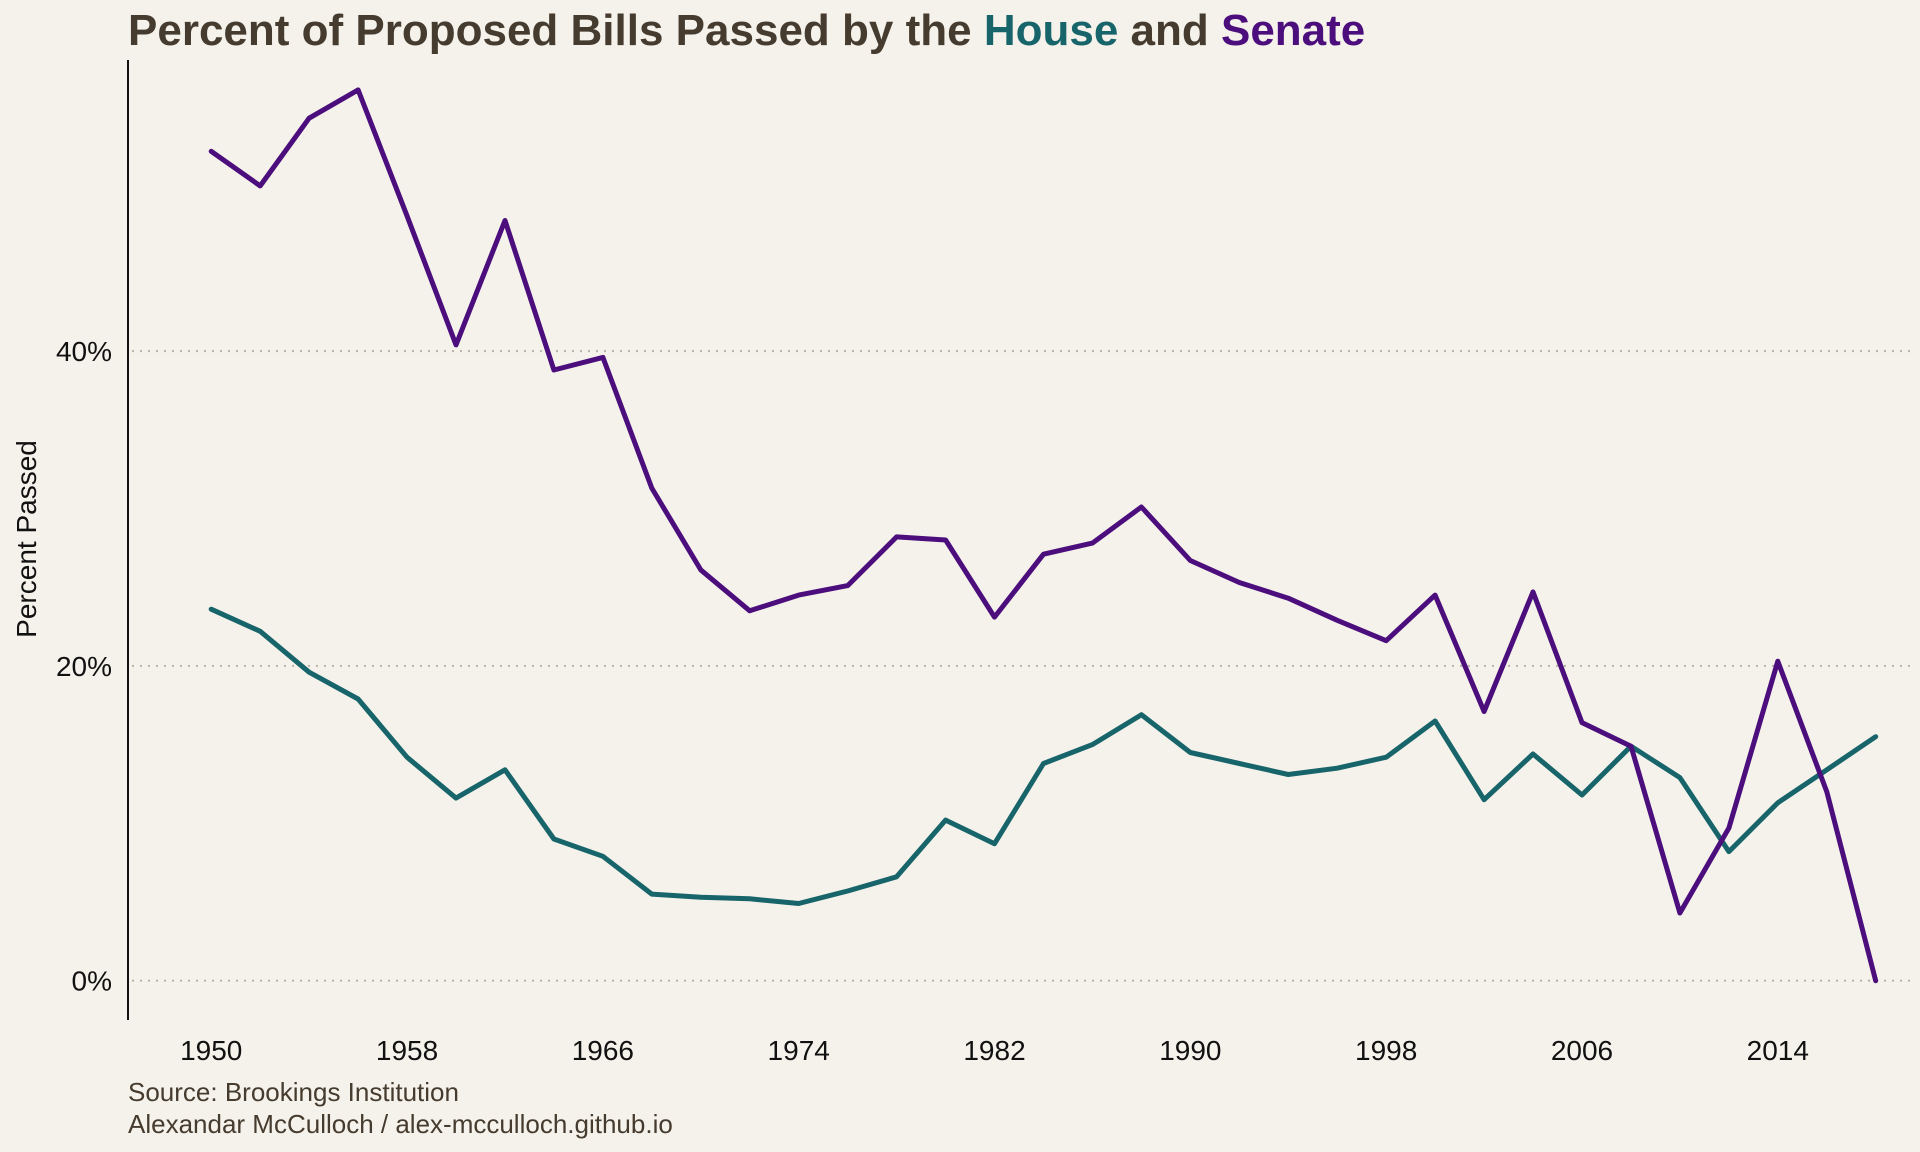 The width and height of the screenshot is (1920, 1152). I want to click on x-tick-label: 1958, so click(407, 1050).